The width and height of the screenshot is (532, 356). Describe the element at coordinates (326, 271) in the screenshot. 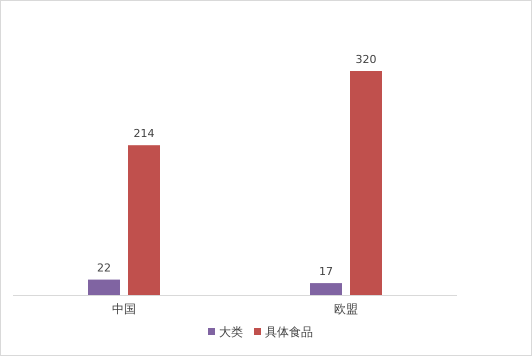

I see `data-label: 17` at that location.